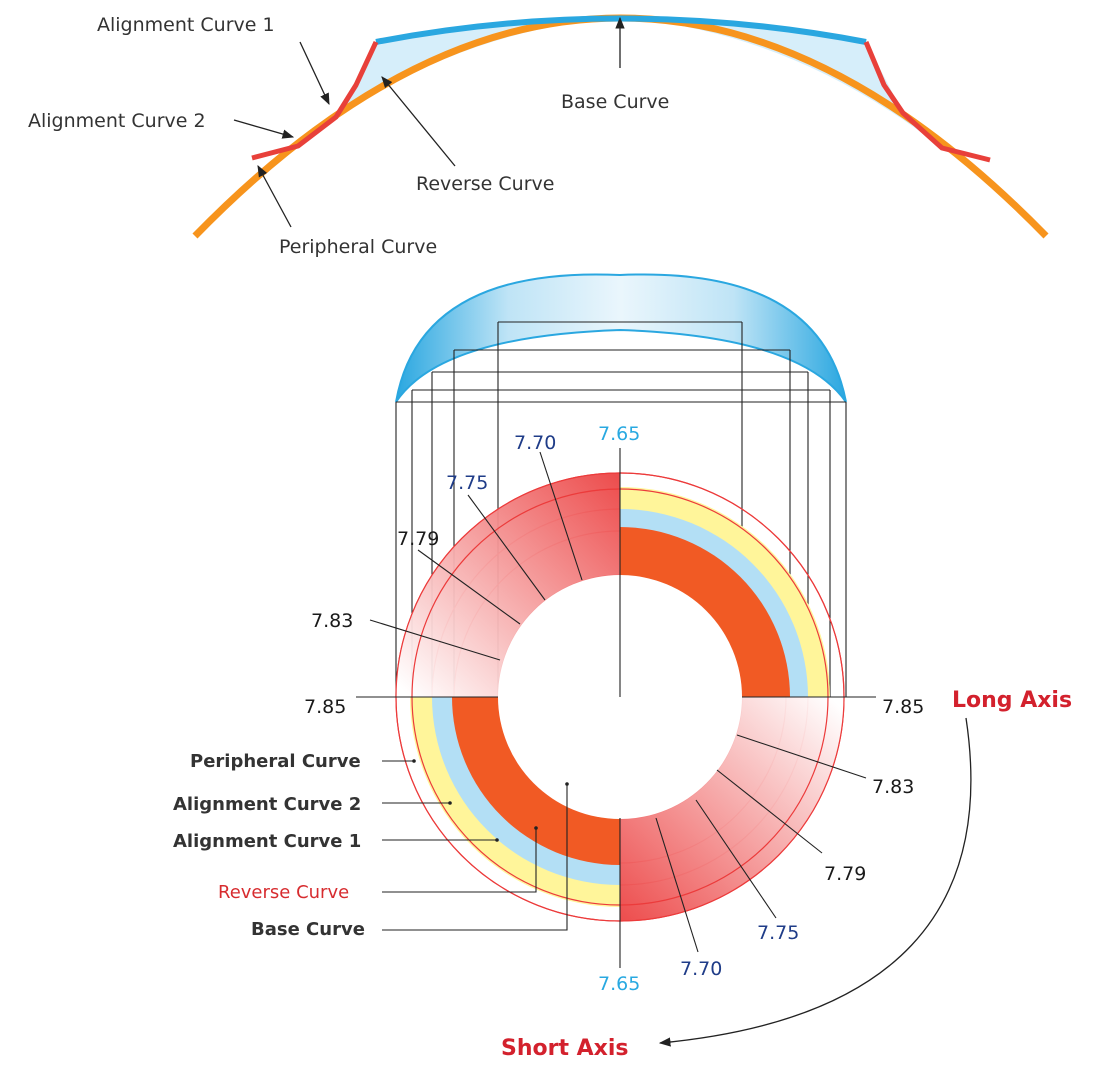 The height and width of the screenshot is (1065, 1102). What do you see at coordinates (267, 804) in the screenshot?
I see `zone-label-alignment-curve-2: Alignment Curve 2` at bounding box center [267, 804].